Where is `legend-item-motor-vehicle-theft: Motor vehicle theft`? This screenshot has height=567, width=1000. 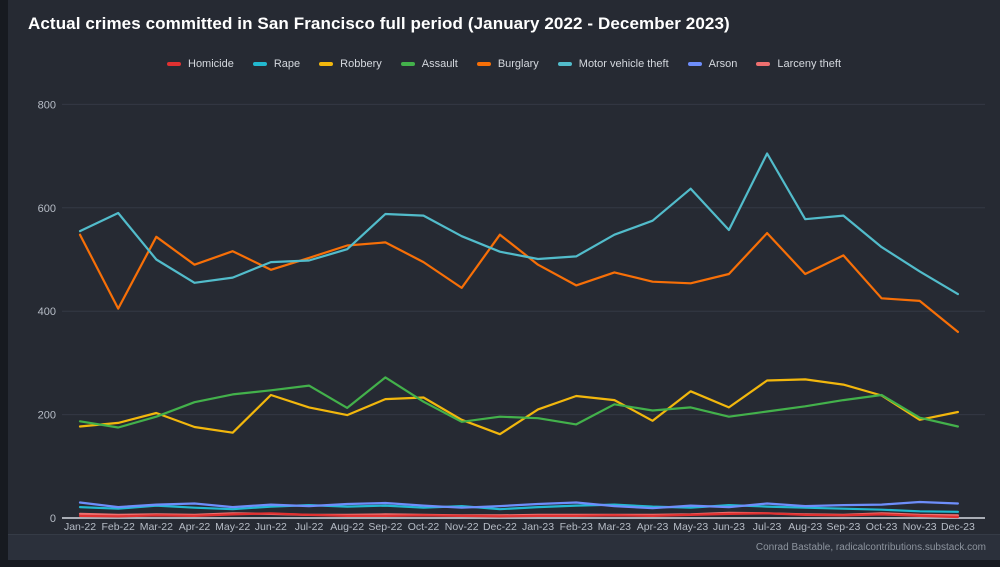 legend-item-motor-vehicle-theft: Motor vehicle theft is located at coordinates (613, 64).